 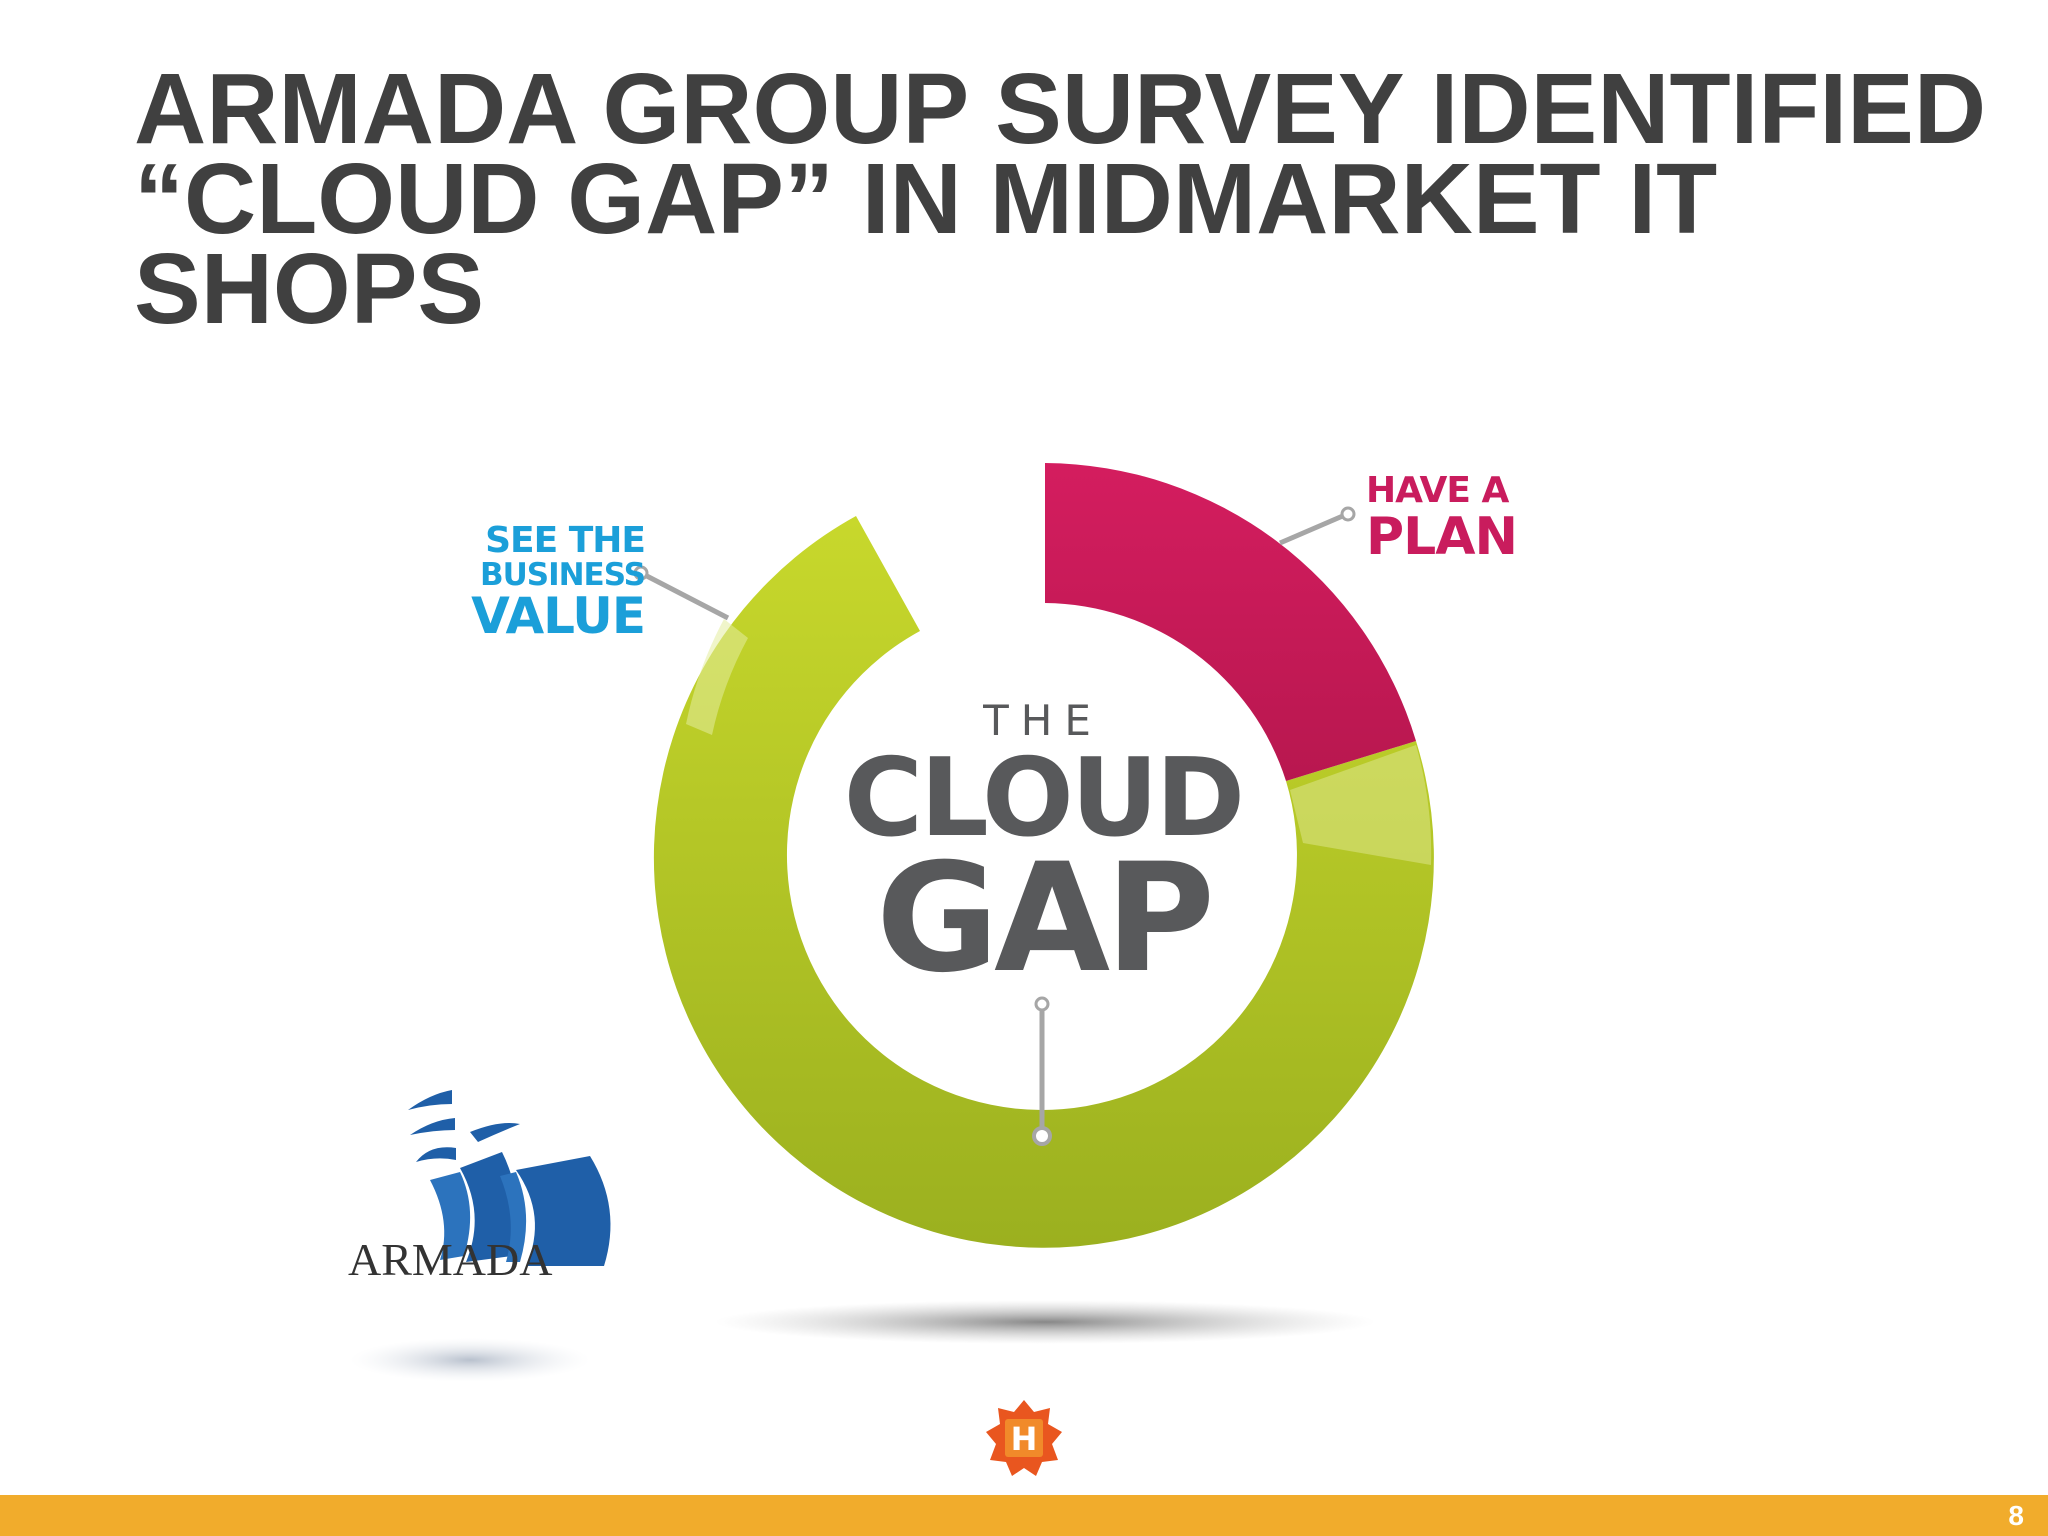 What do you see at coordinates (926, 199) in the screenshot?
I see `title-line-2: “CLOUD GAP” IN MIDMARKET IT` at bounding box center [926, 199].